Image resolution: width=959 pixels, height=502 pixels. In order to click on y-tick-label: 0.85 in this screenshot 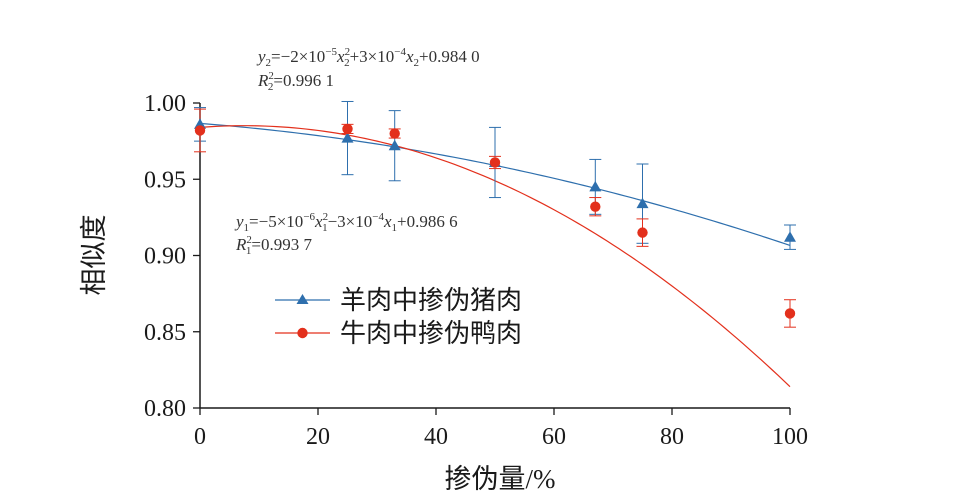, I will do `click(165, 333)`.